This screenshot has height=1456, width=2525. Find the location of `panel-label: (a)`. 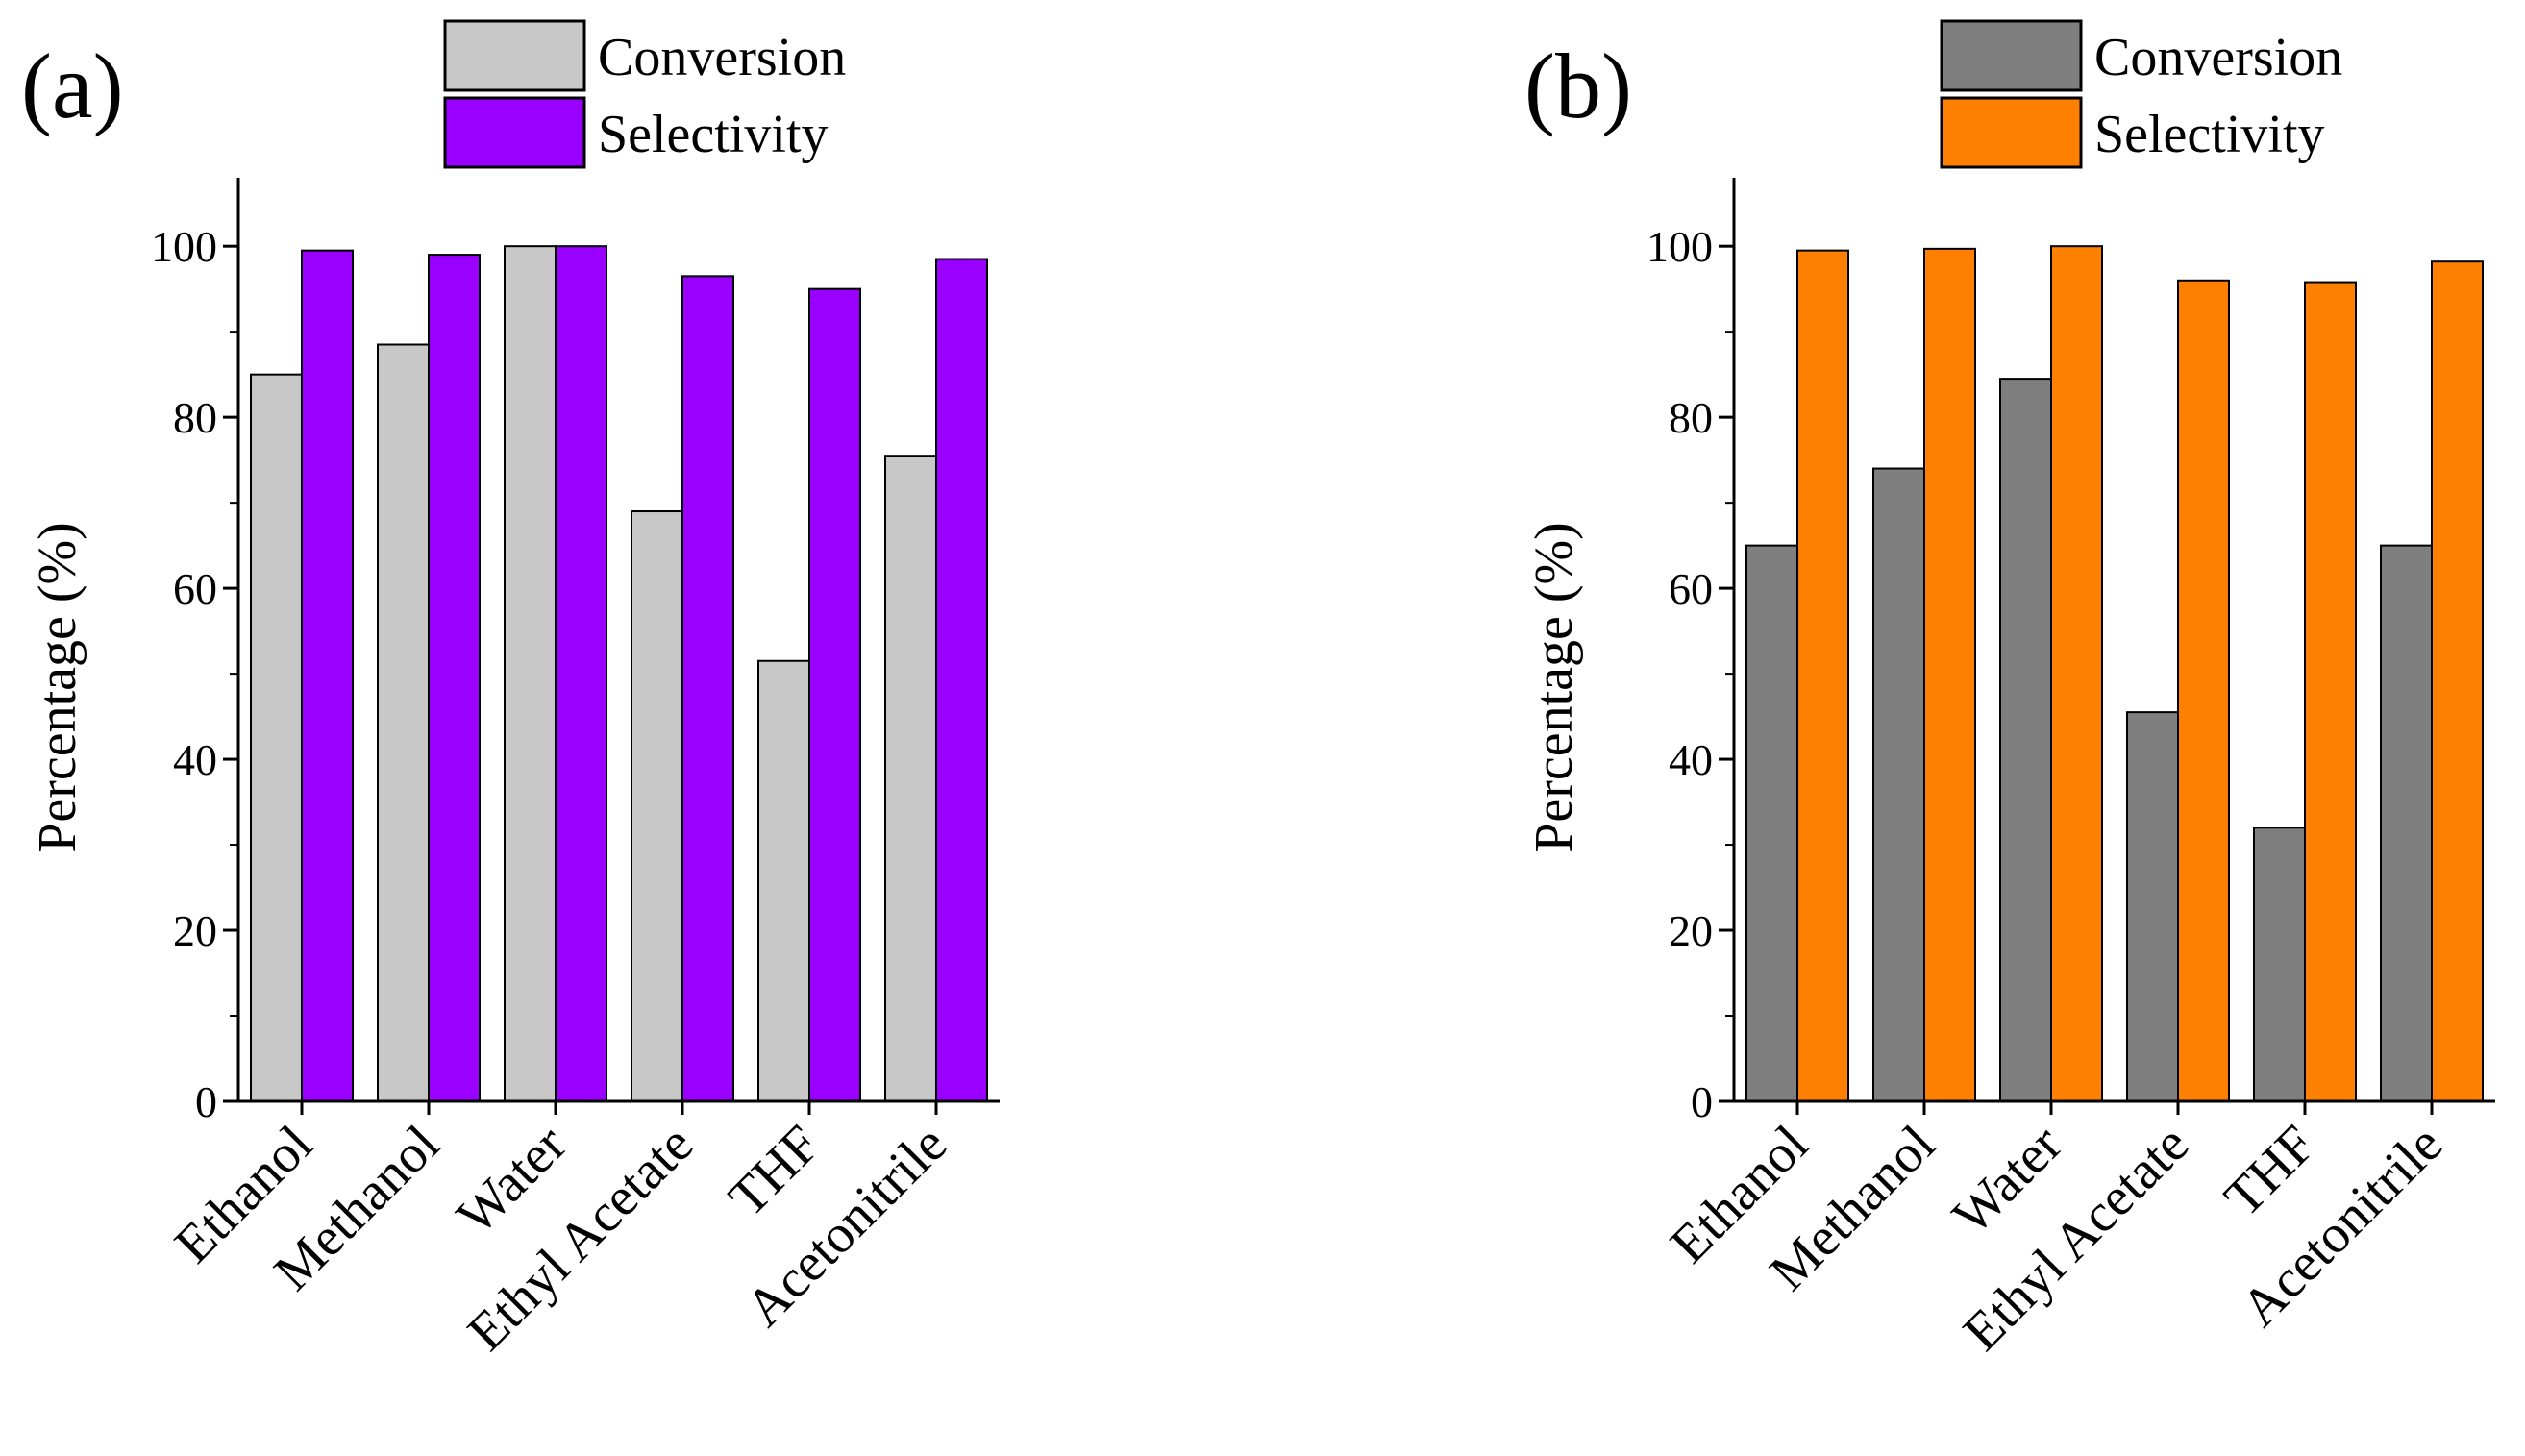

panel-label: (a) is located at coordinates (72, 86).